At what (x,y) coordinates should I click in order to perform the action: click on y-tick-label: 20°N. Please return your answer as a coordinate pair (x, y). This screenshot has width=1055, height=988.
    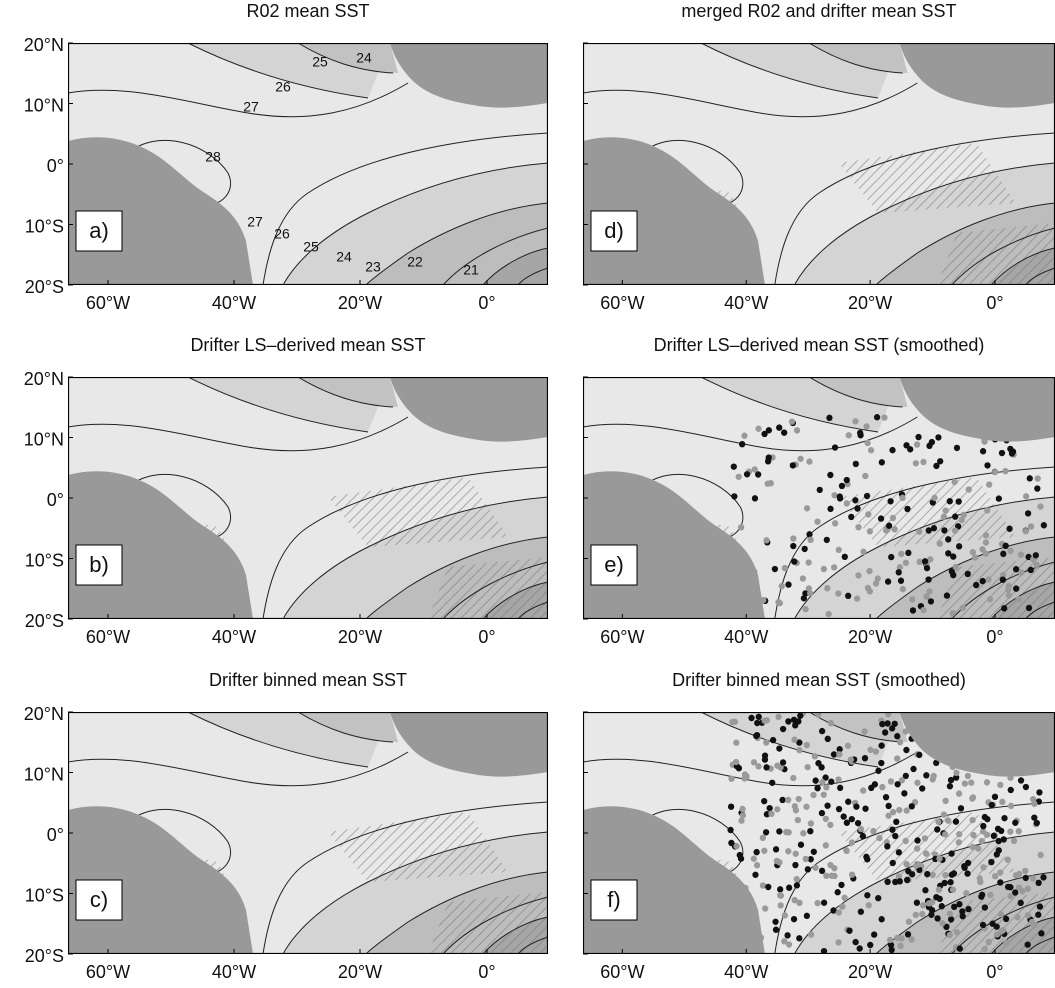
    Looking at the image, I should click on (44, 45).